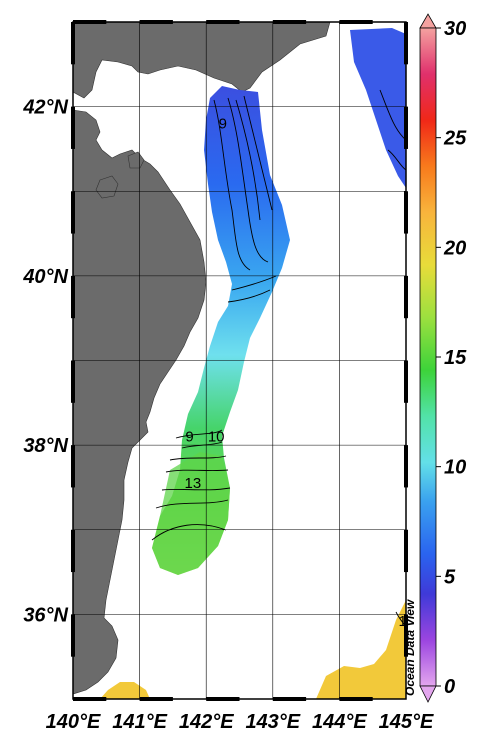 This screenshot has width=480, height=754. Describe the element at coordinates (428, 694) in the screenshot. I see `colorbar-bottom-arrow` at that location.